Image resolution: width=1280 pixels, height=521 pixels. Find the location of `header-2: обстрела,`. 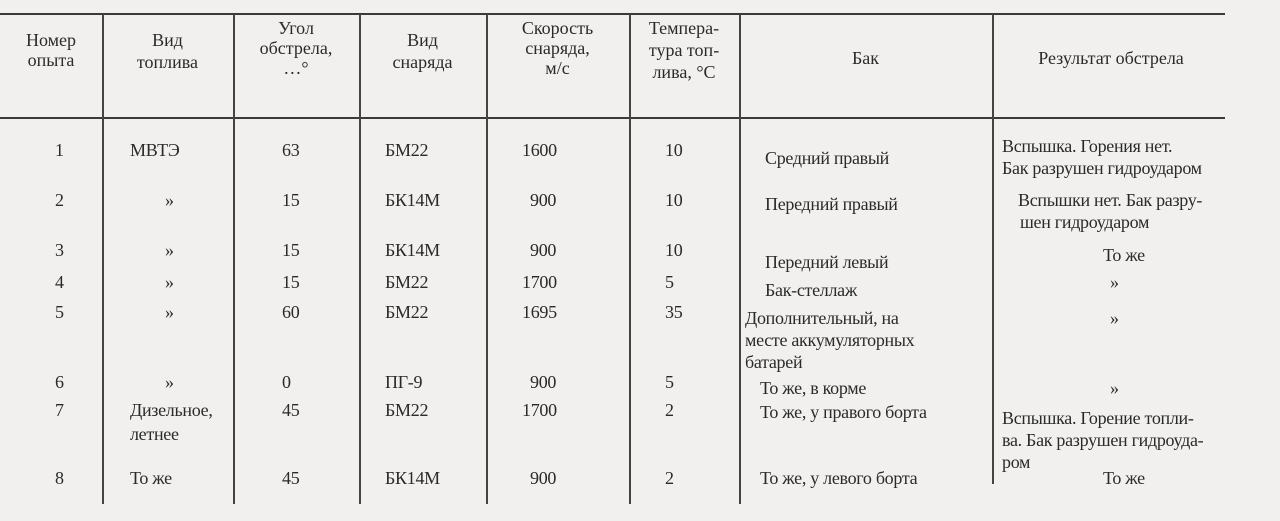

header-2: обстрела, is located at coordinates (296, 48).